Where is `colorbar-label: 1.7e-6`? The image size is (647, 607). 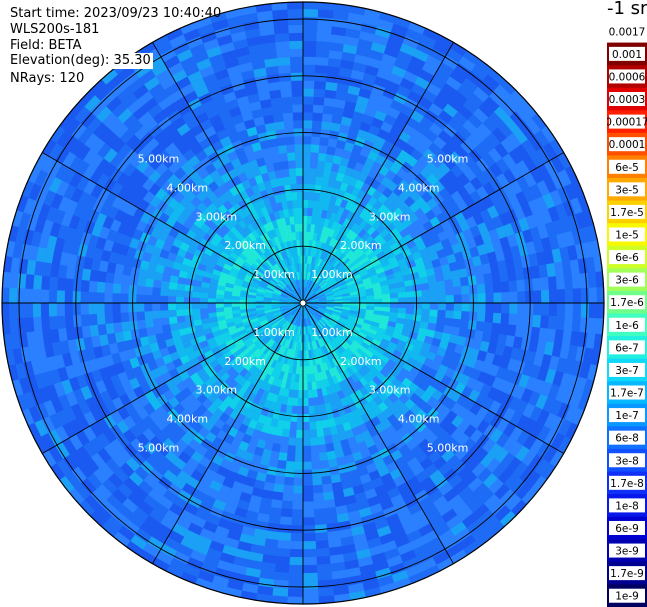
colorbar-label: 1.7e-6 is located at coordinates (627, 303).